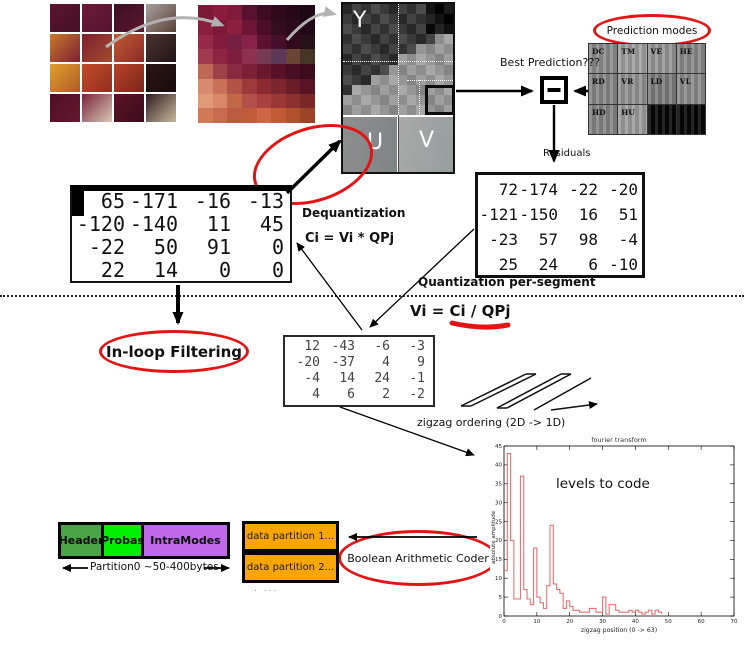 This screenshot has width=744, height=656. What do you see at coordinates (619, 630) in the screenshot?
I see `chart-x-label: zigzag position (0 -> 63)` at bounding box center [619, 630].